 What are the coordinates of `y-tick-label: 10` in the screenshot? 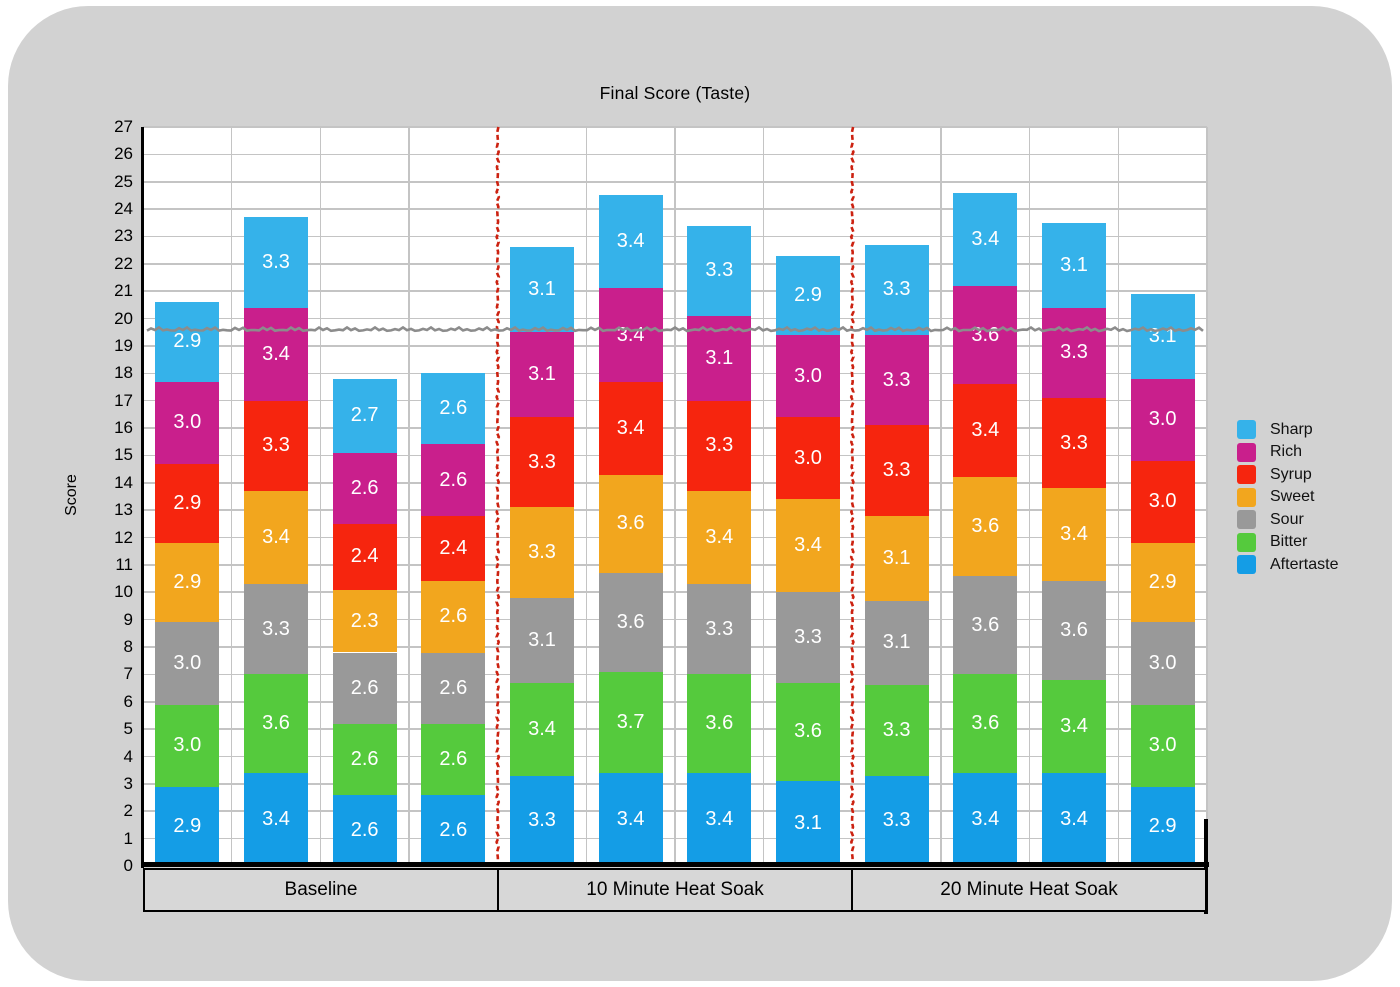 It's located at (123, 592).